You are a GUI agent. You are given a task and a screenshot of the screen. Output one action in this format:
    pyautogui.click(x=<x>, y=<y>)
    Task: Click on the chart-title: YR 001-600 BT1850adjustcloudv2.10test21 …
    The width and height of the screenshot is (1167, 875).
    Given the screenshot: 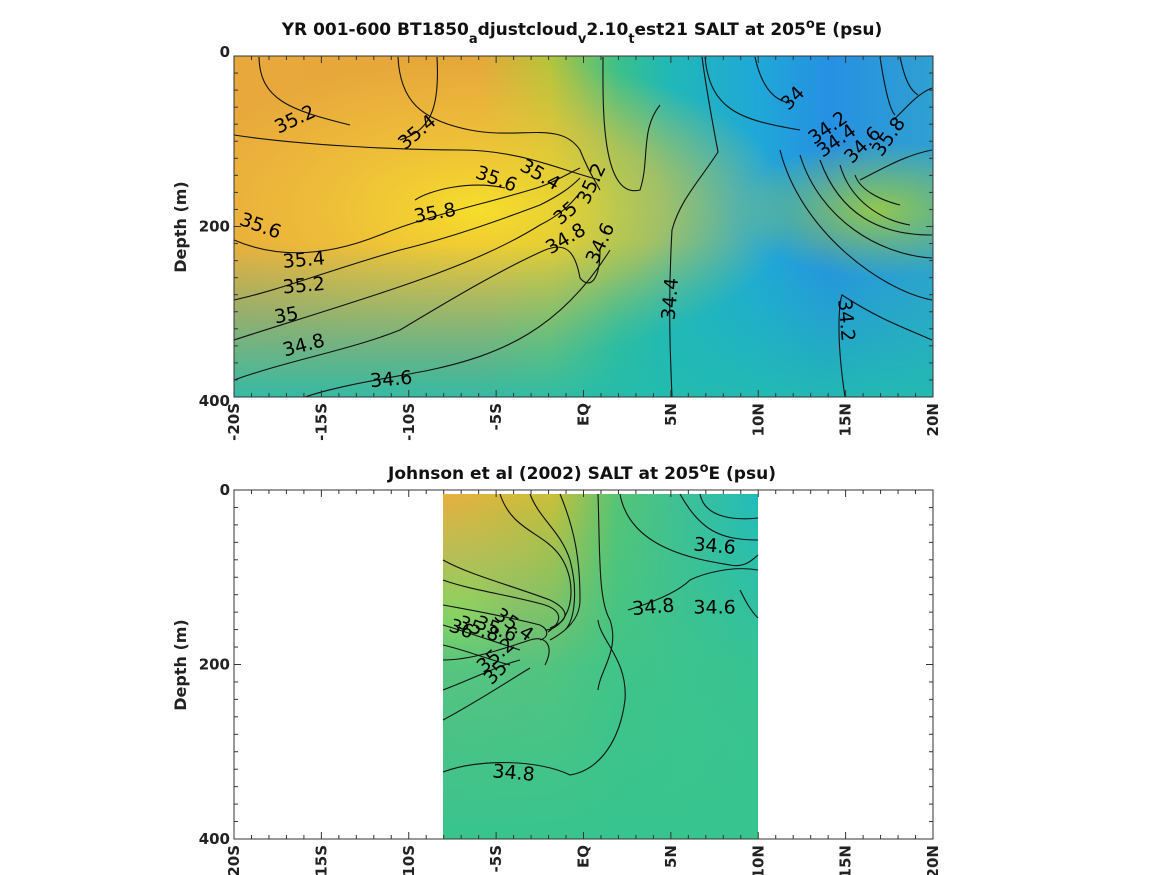 What is the action you would take?
    pyautogui.click(x=581, y=32)
    